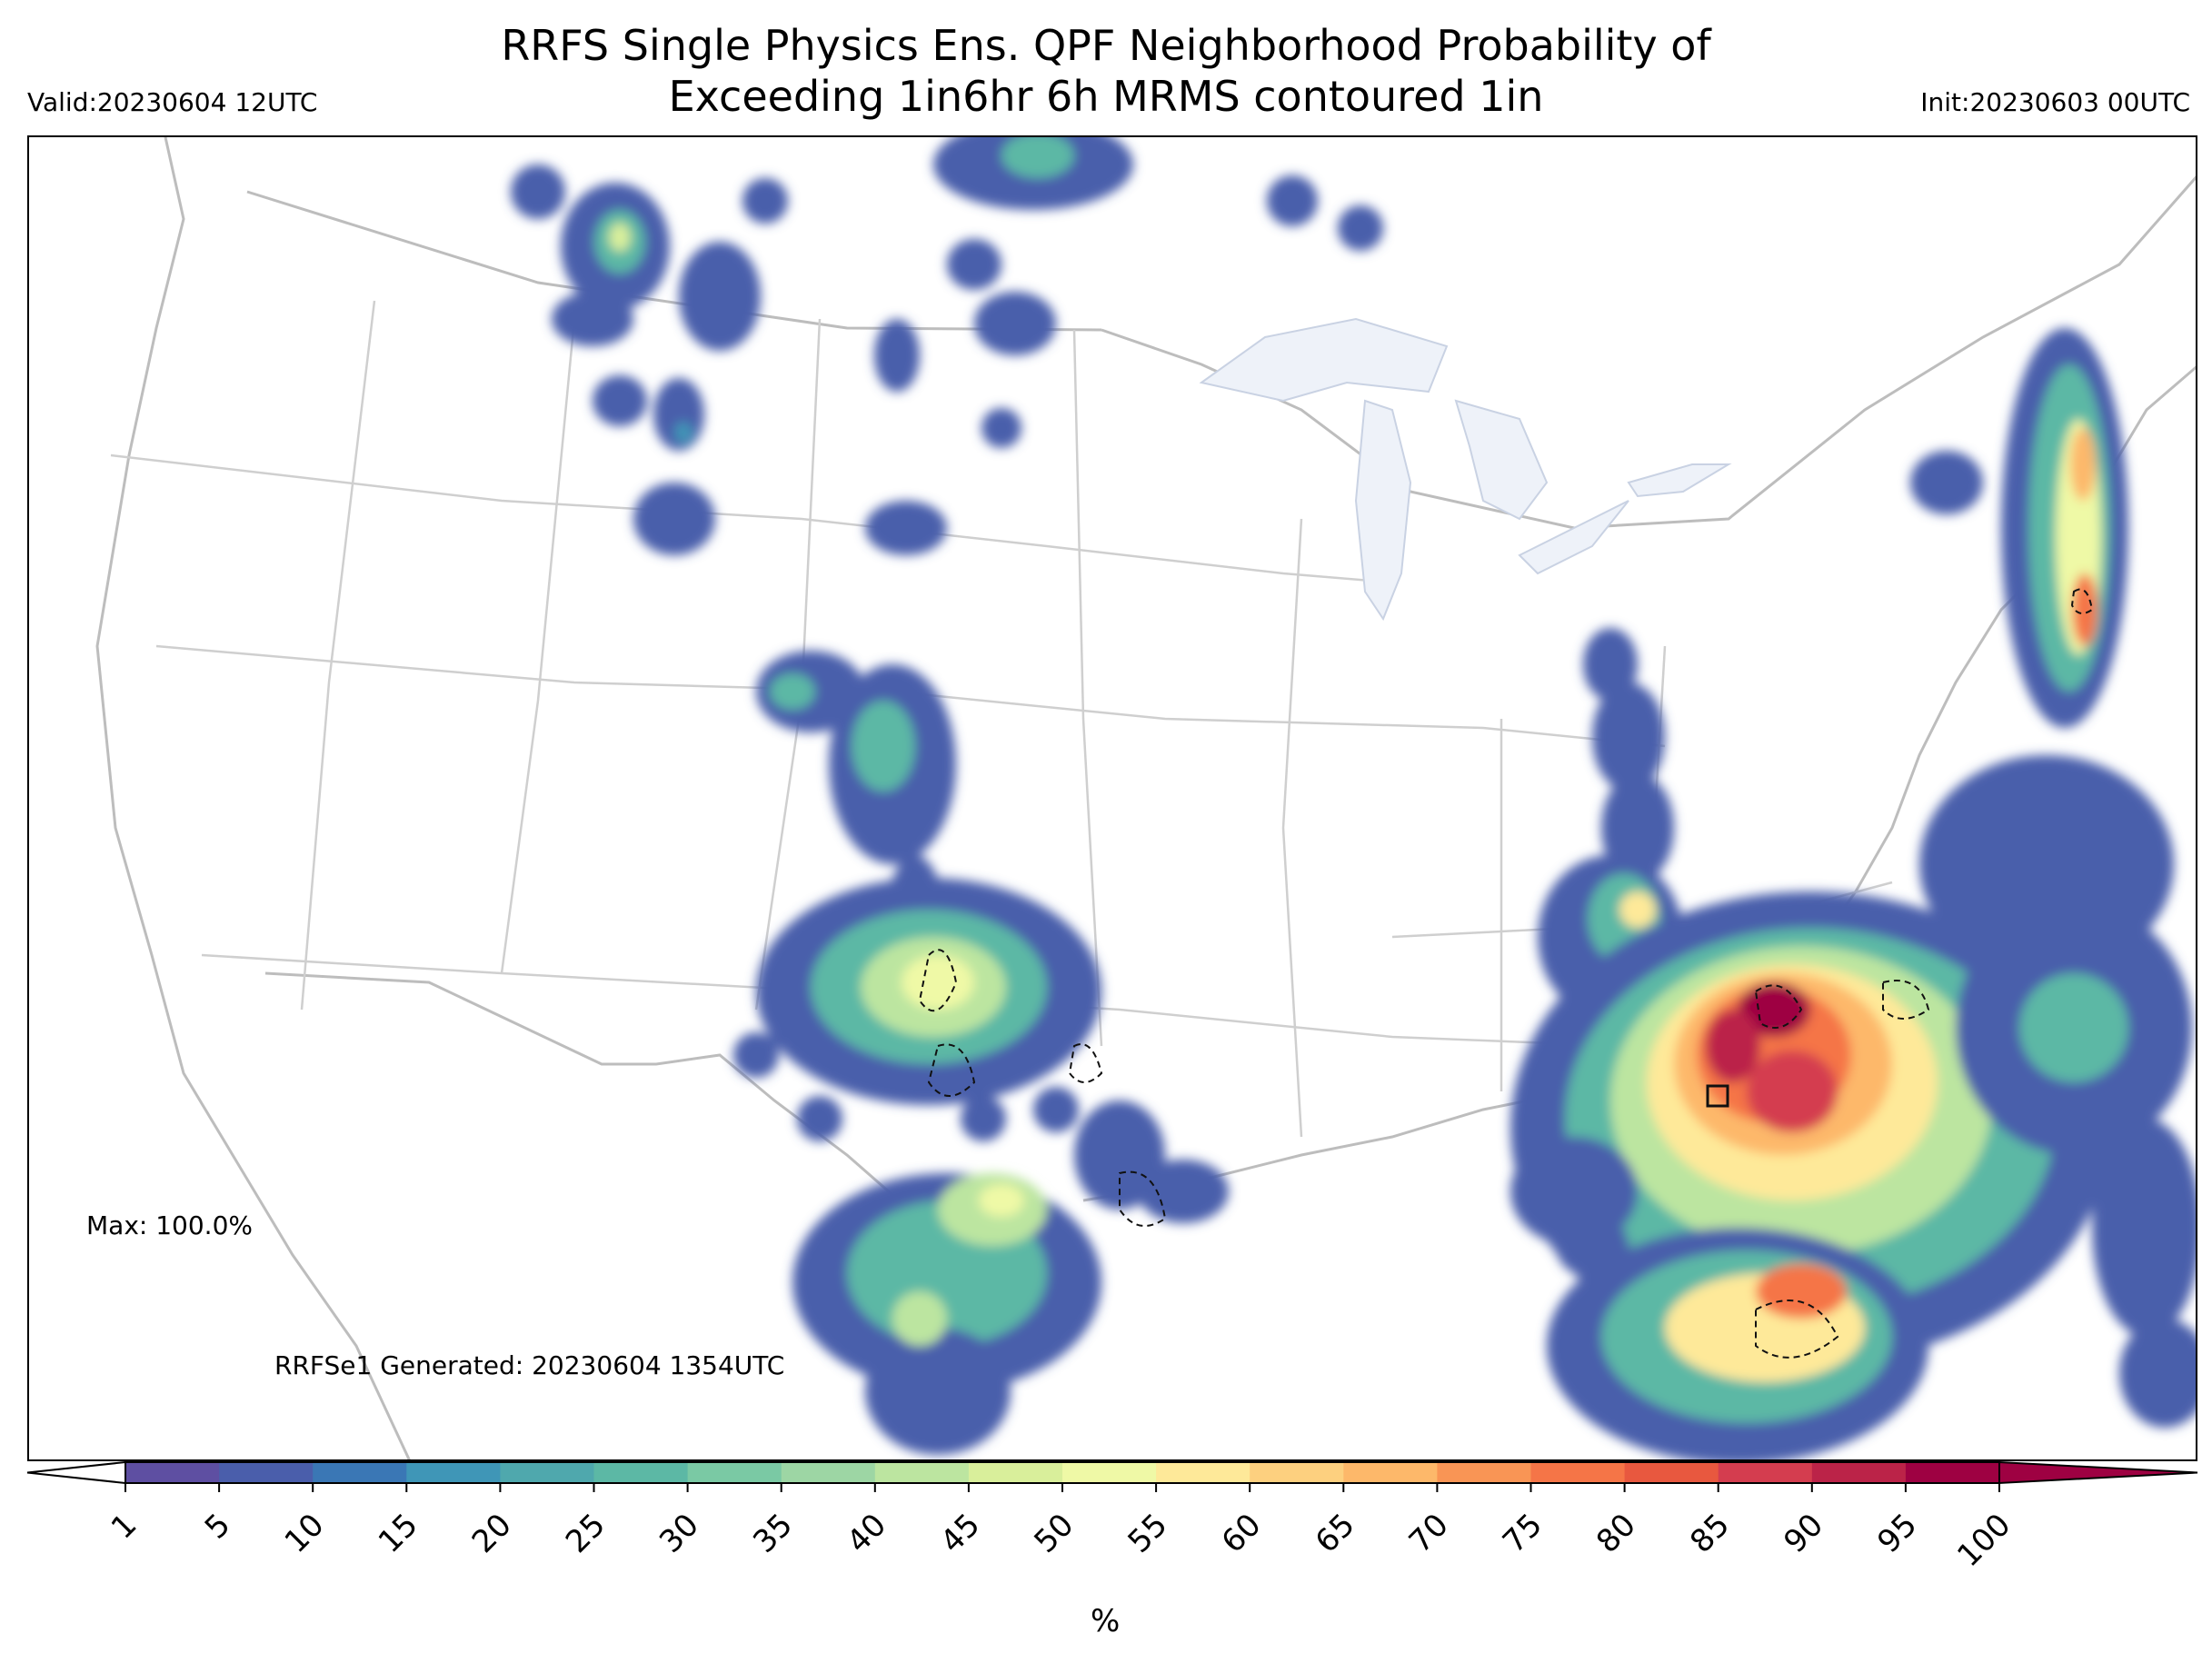 Image resolution: width=2212 pixels, height=1663 pixels. What do you see at coordinates (2055, 102) in the screenshot?
I see `init-time-label: Init:20230603 00UTC` at bounding box center [2055, 102].